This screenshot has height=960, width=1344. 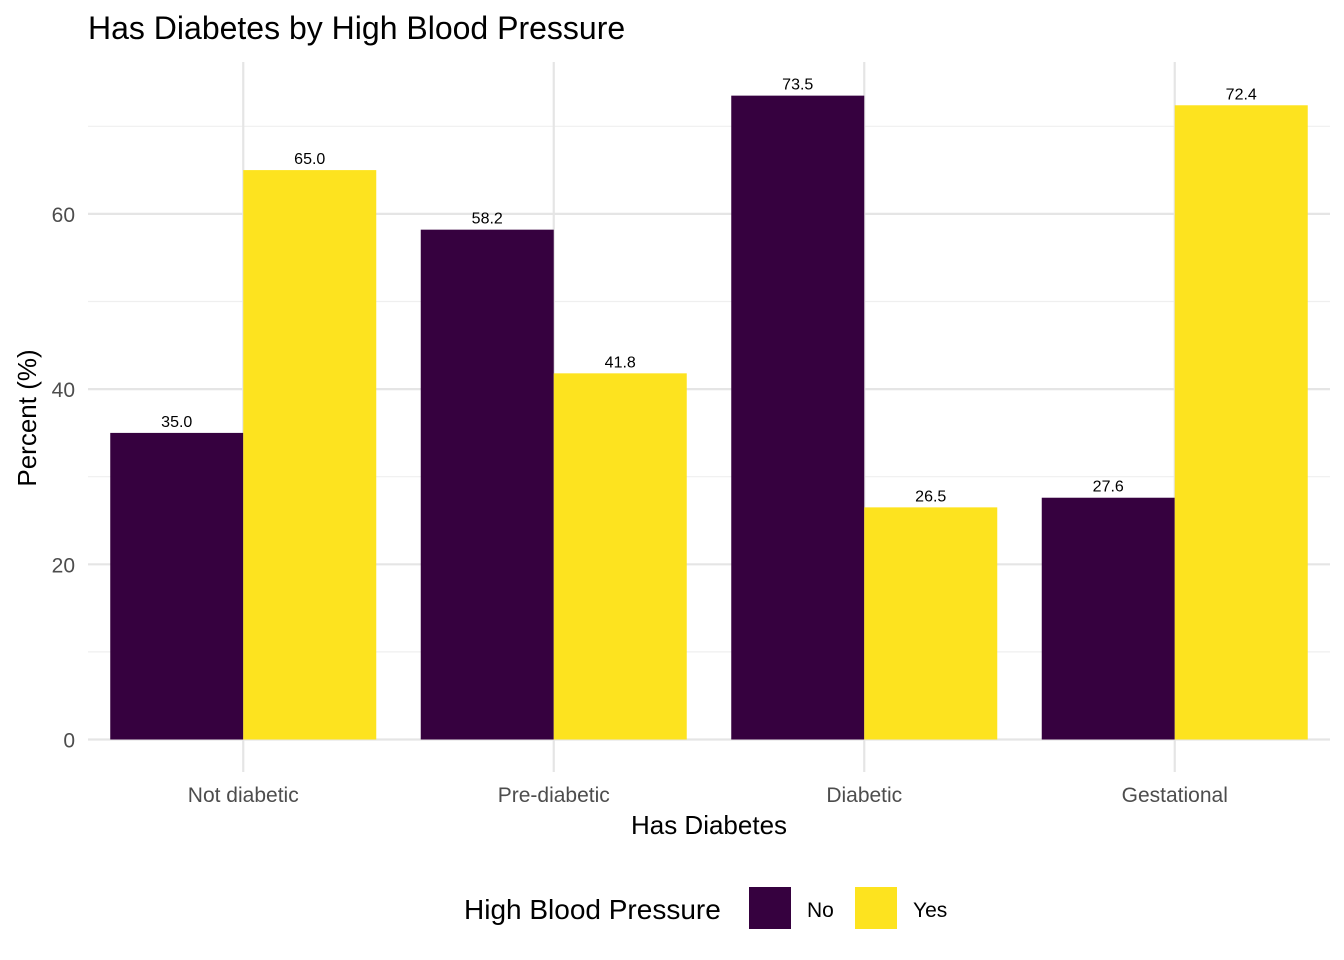 I want to click on data-label: 73.5, so click(x=797, y=85).